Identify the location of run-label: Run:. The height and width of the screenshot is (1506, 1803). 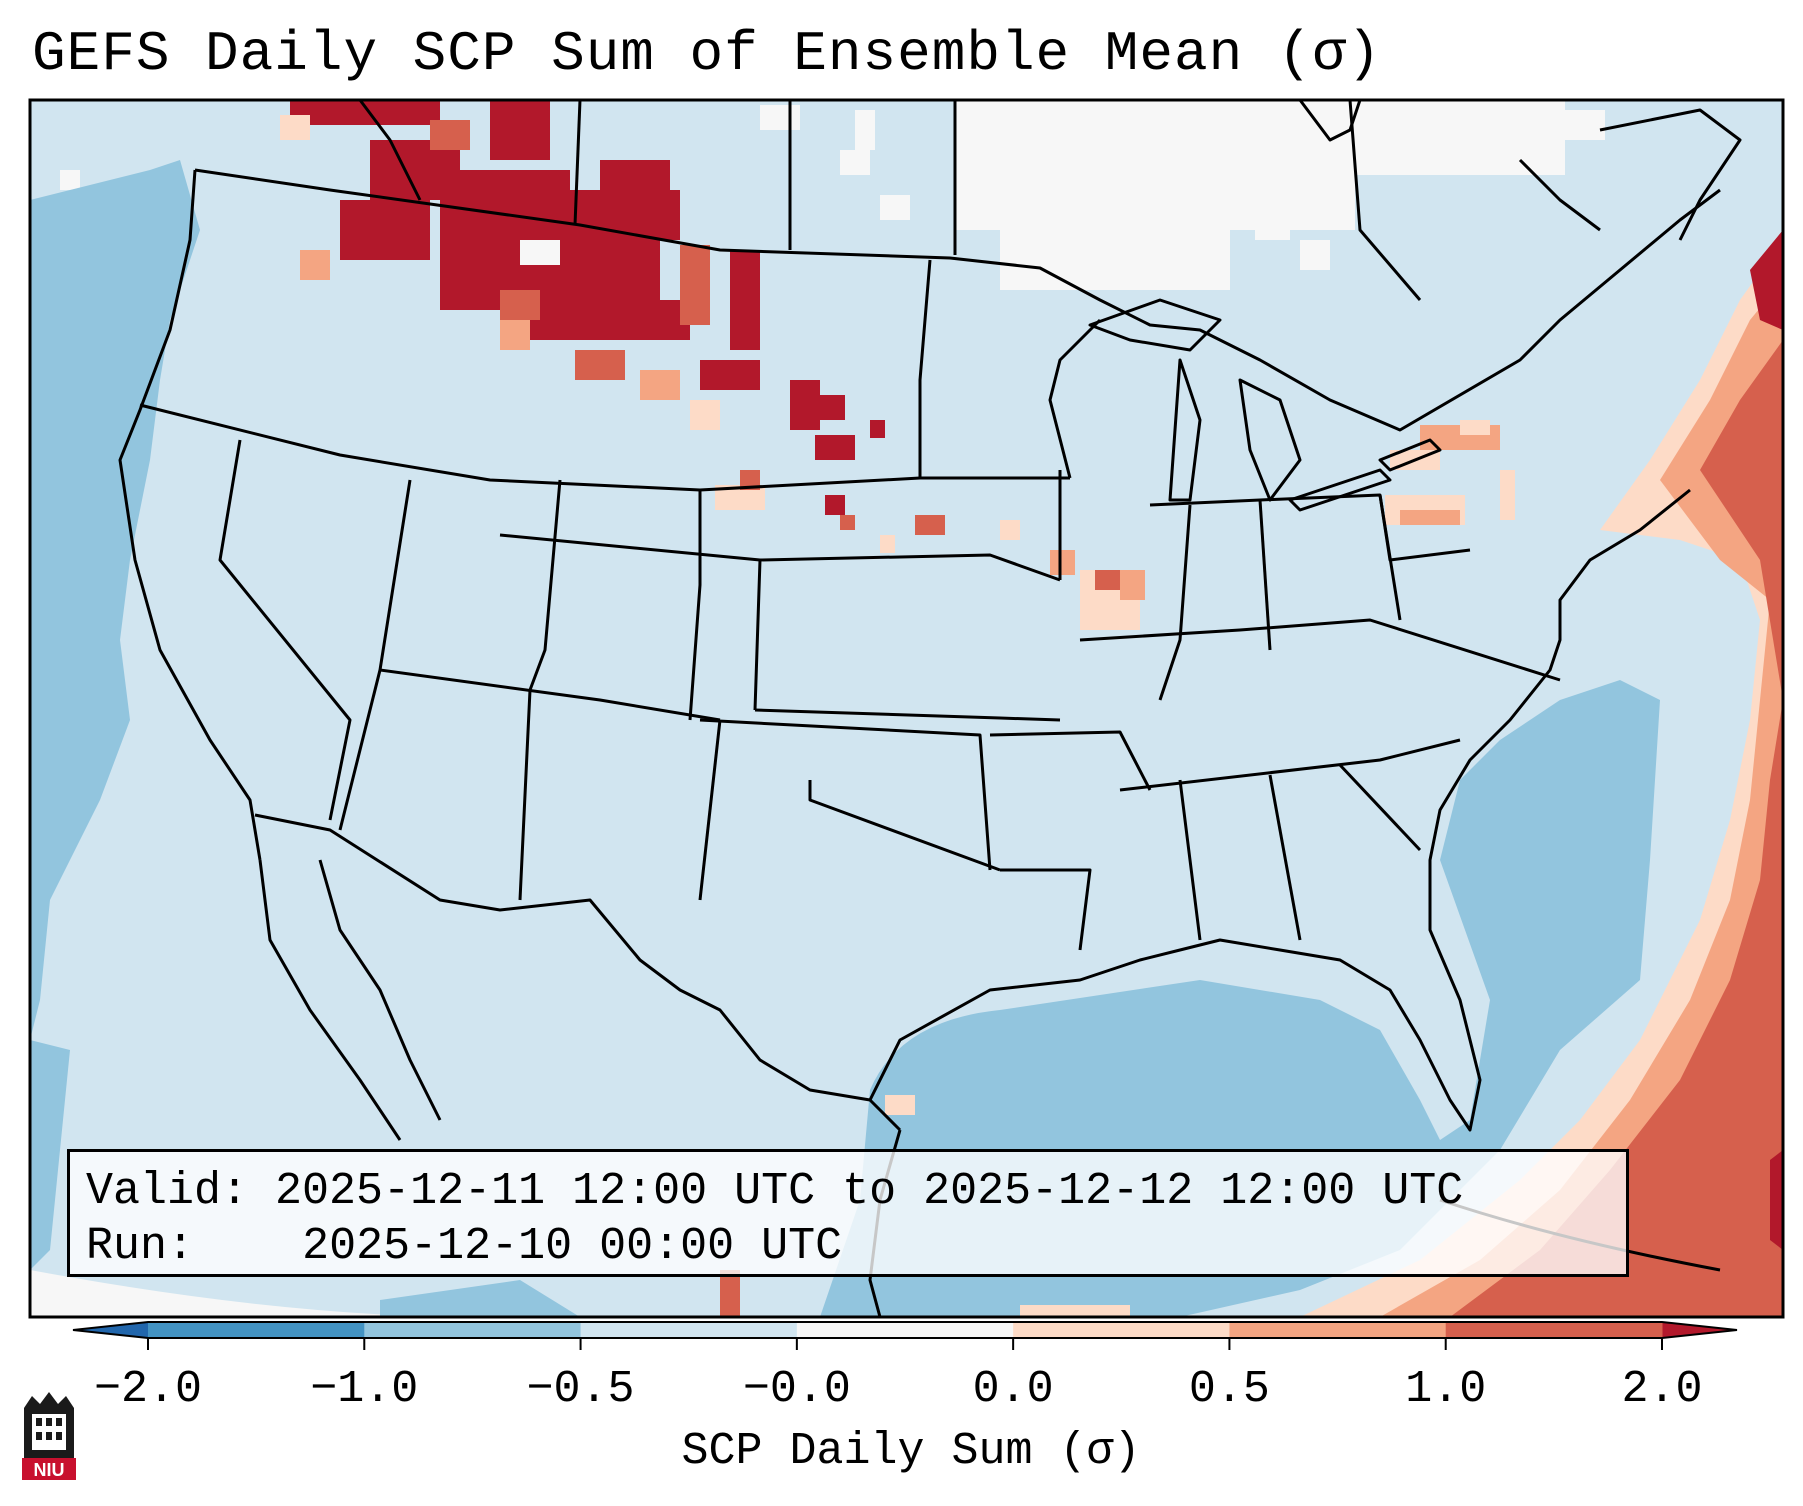
(140, 1246).